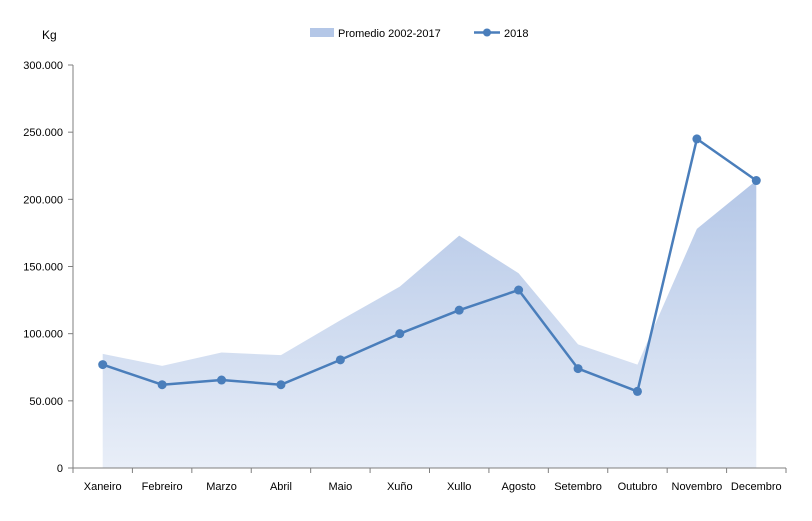 The width and height of the screenshot is (812, 521). I want to click on x-tick-label: Maio, so click(340, 487).